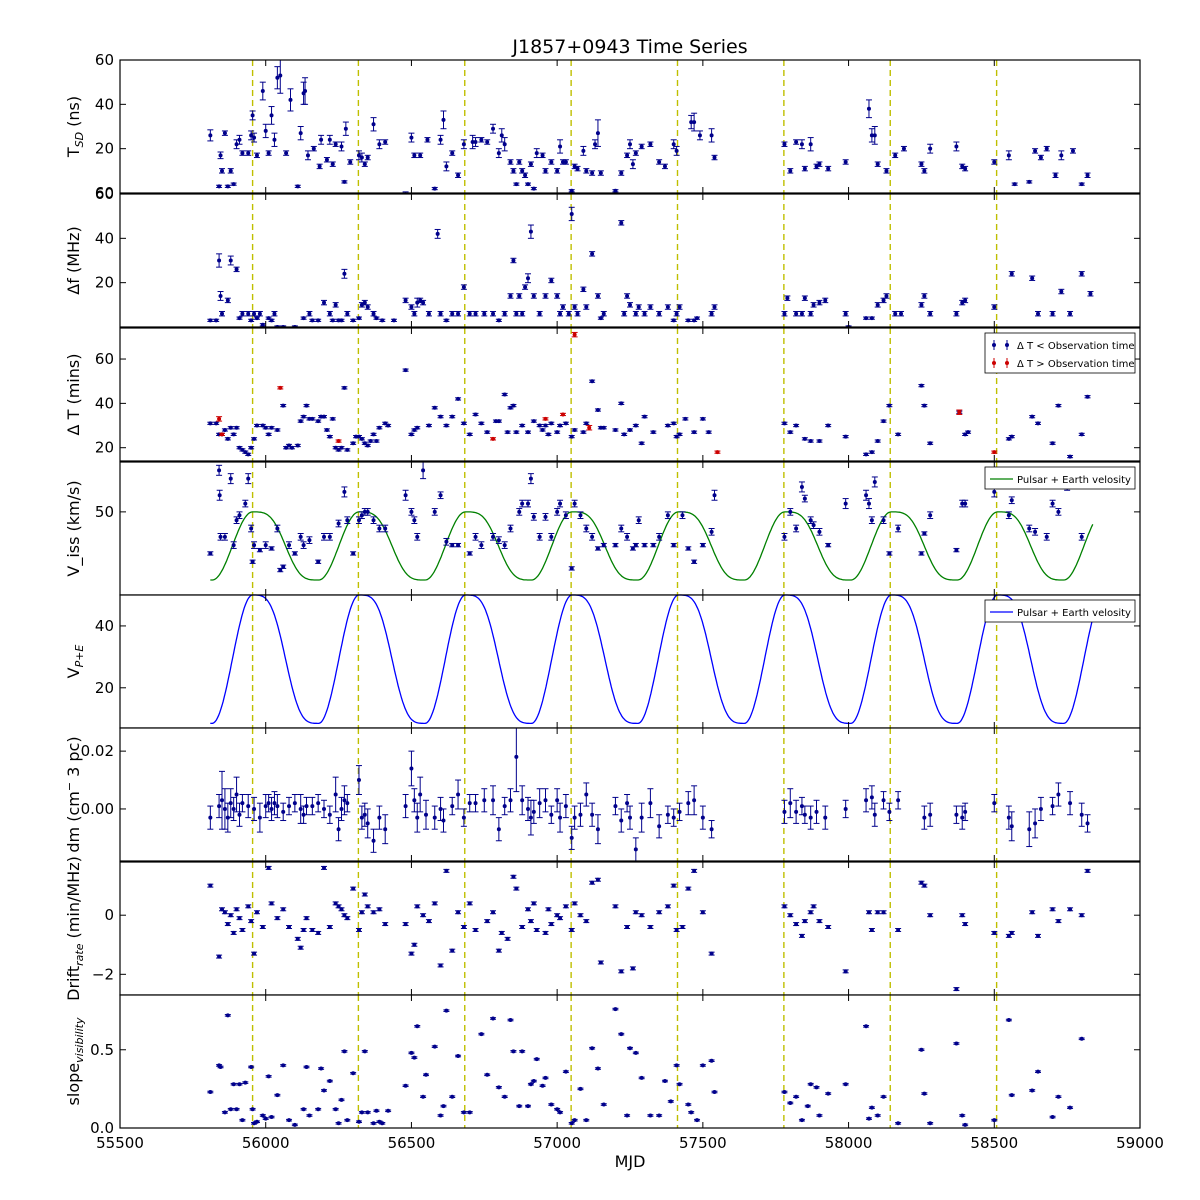  What do you see at coordinates (74, 528) in the screenshot?
I see `y-axis-label-main: V_iss (km/s)` at bounding box center [74, 528].